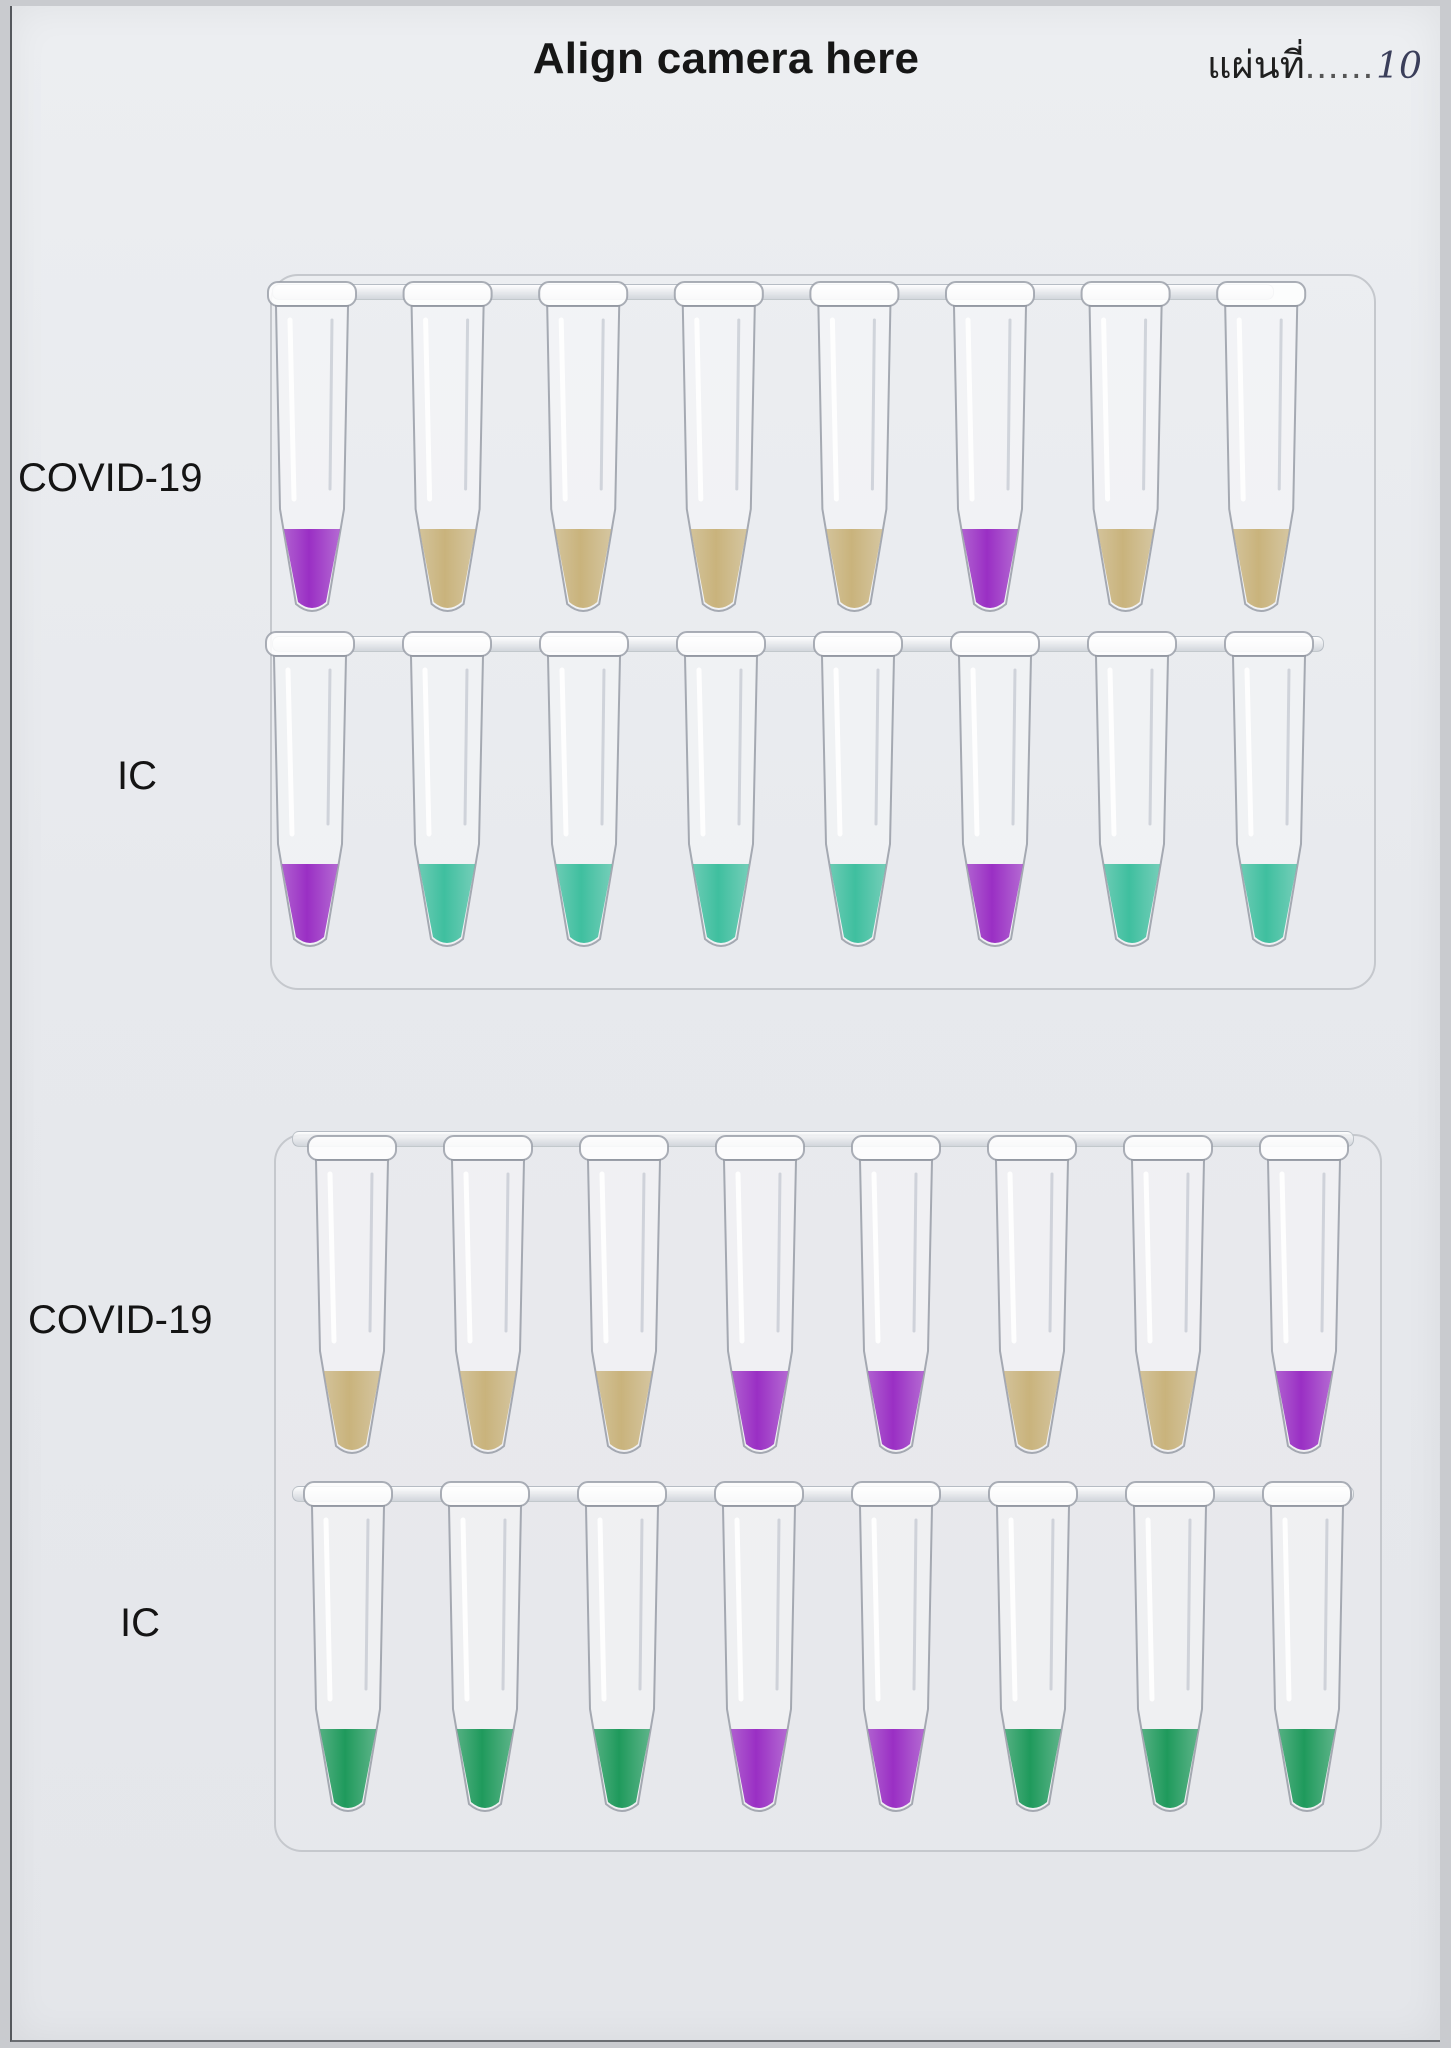 The image size is (1451, 2048). I want to click on row-label-p1-ic: IC, so click(137, 776).